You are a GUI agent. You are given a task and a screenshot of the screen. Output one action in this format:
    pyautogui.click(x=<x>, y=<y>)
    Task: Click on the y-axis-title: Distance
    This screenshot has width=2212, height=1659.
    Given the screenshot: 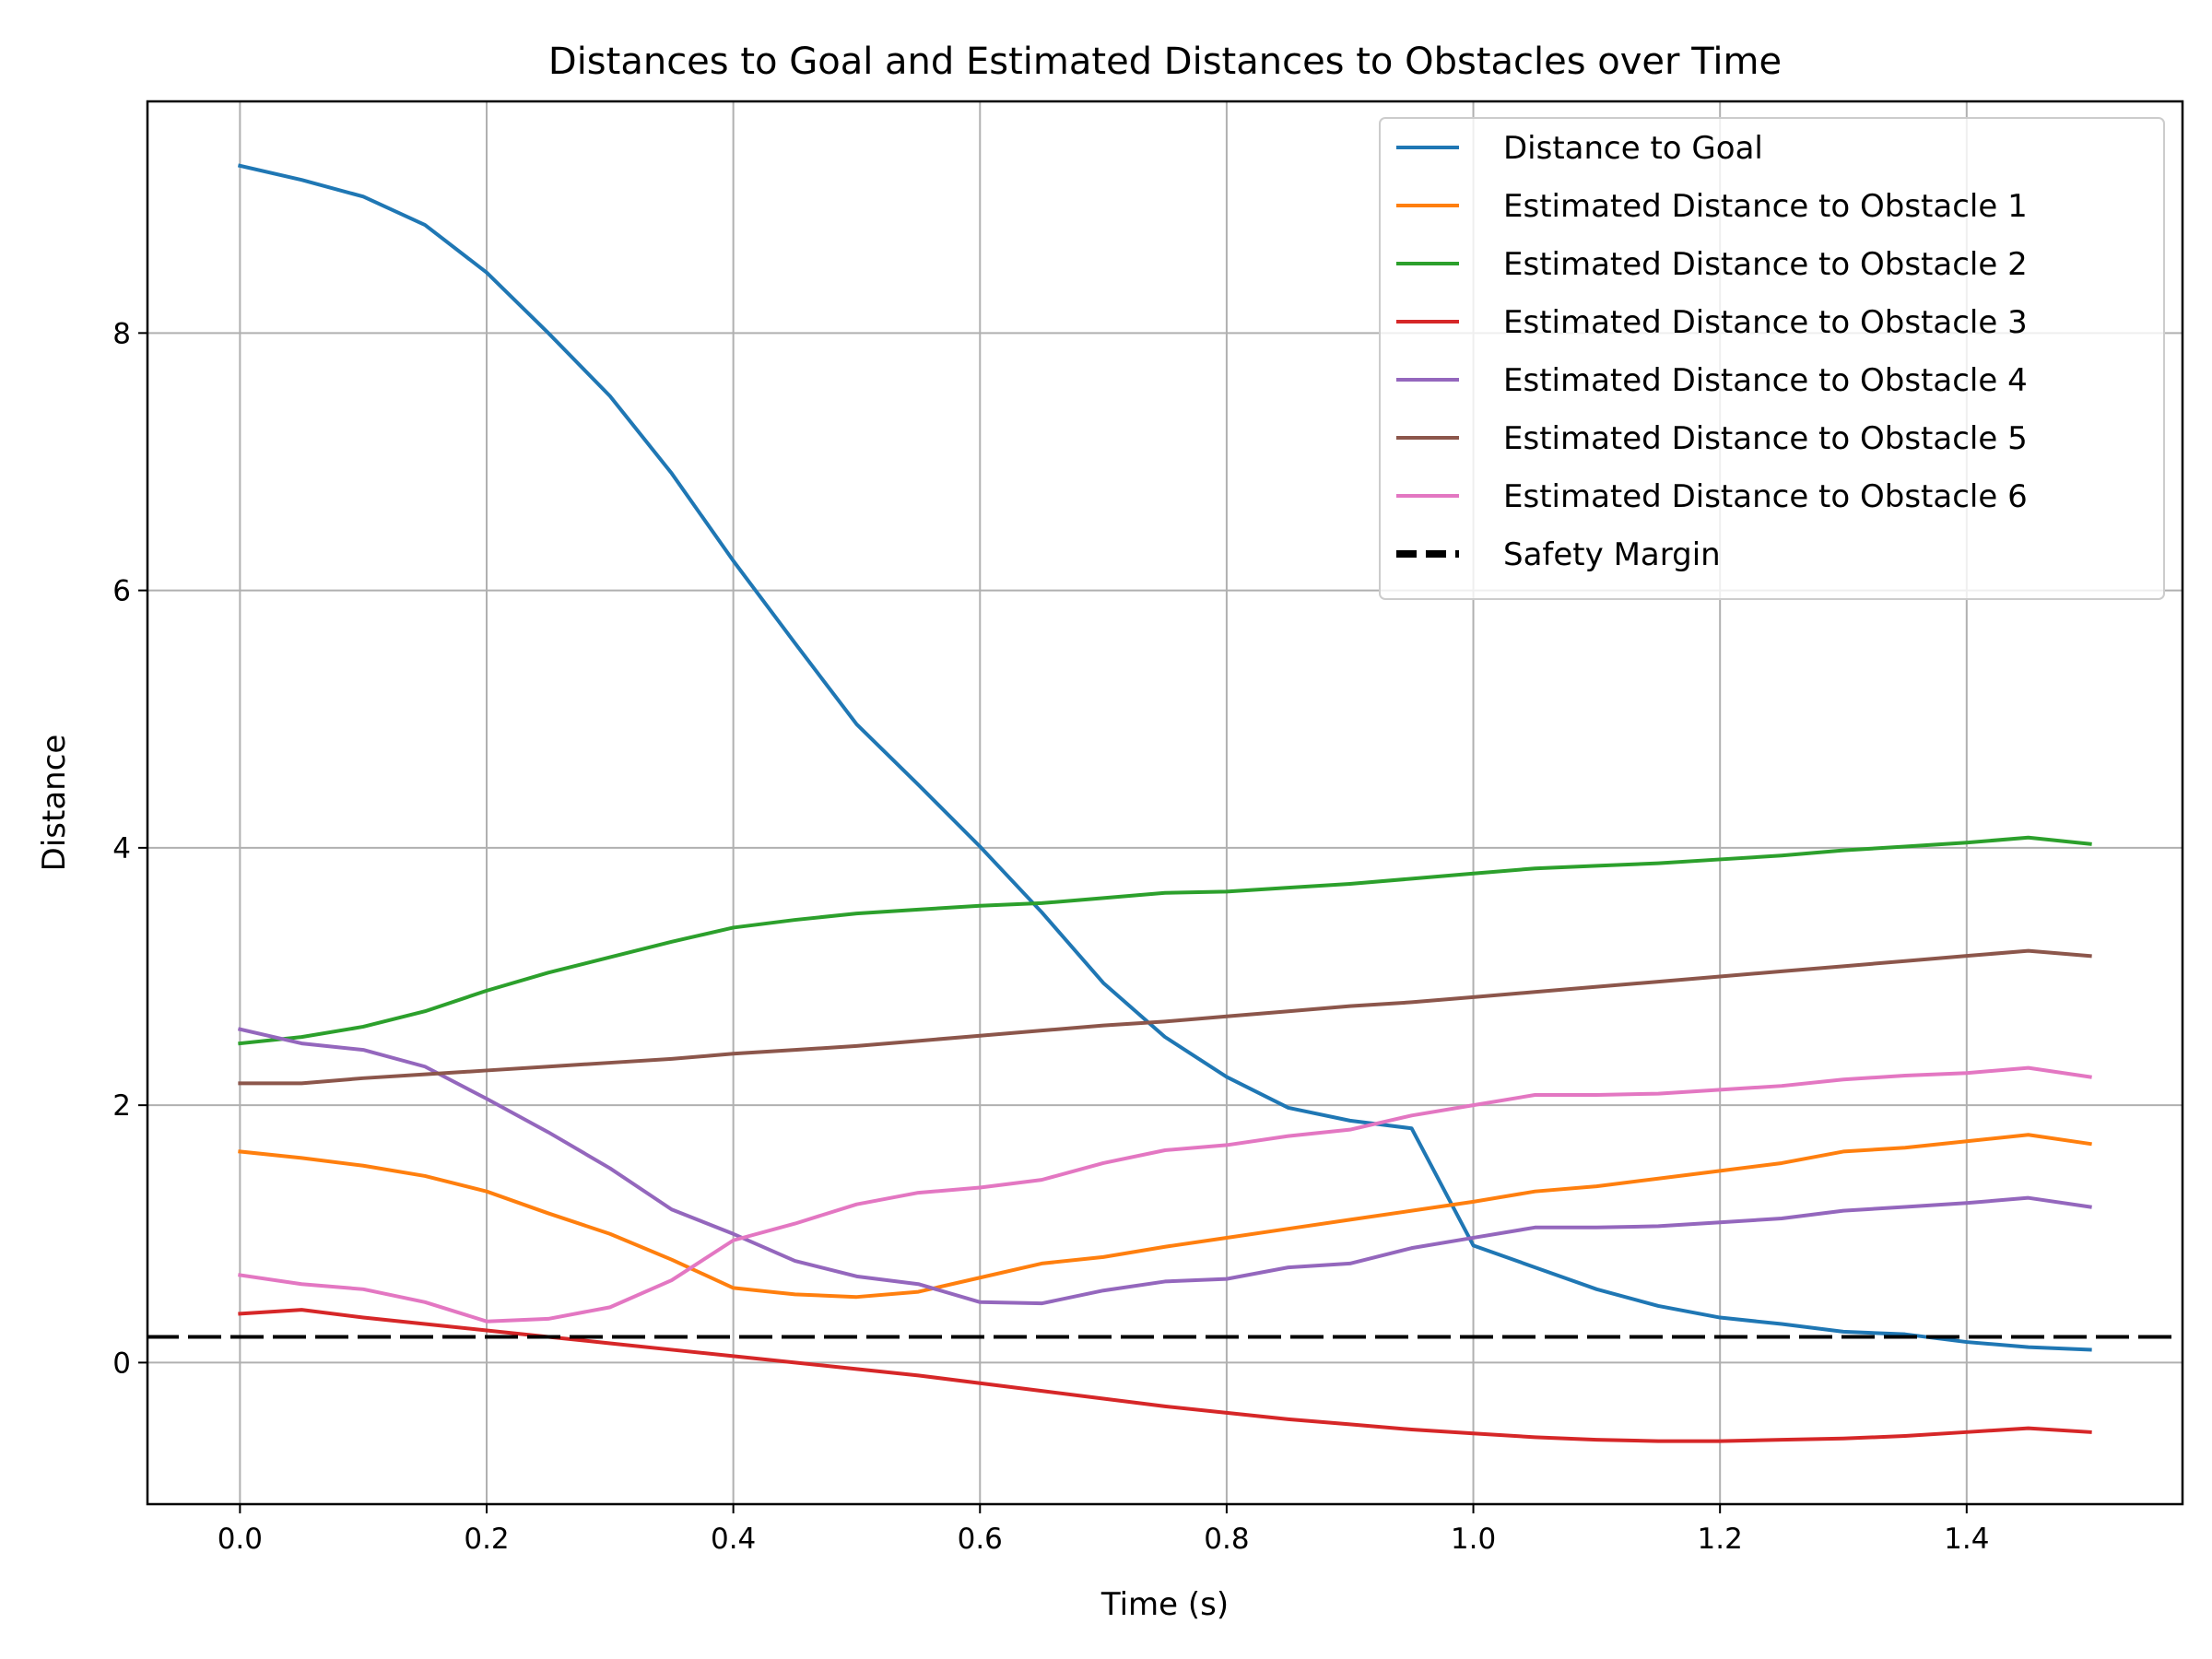 What is the action you would take?
    pyautogui.click(x=54, y=803)
    